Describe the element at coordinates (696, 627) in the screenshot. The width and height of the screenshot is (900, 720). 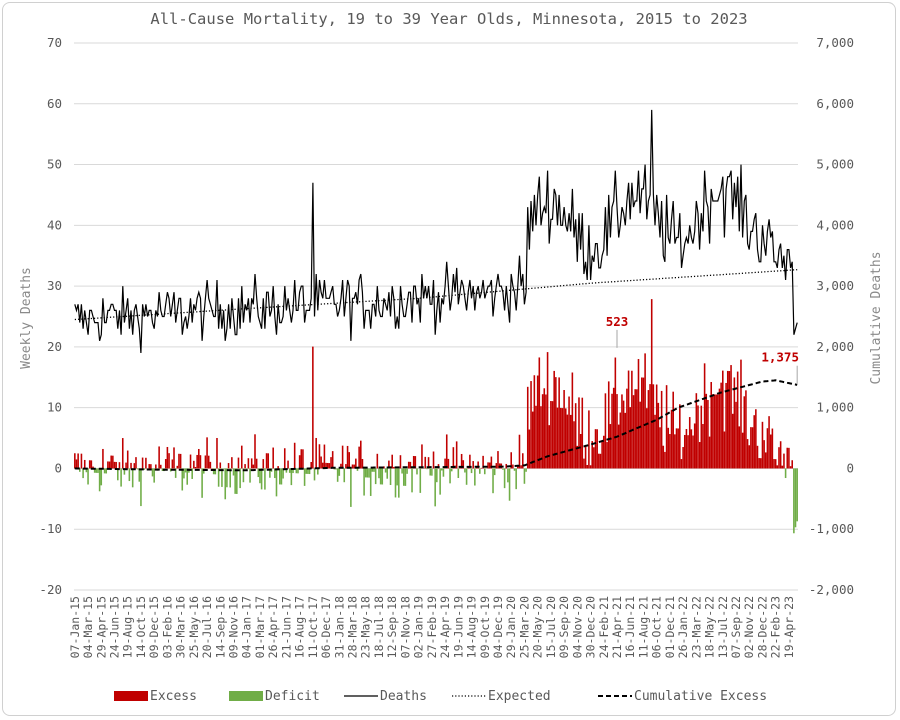
I see `x-tick-label: 23-Mar-22` at that location.